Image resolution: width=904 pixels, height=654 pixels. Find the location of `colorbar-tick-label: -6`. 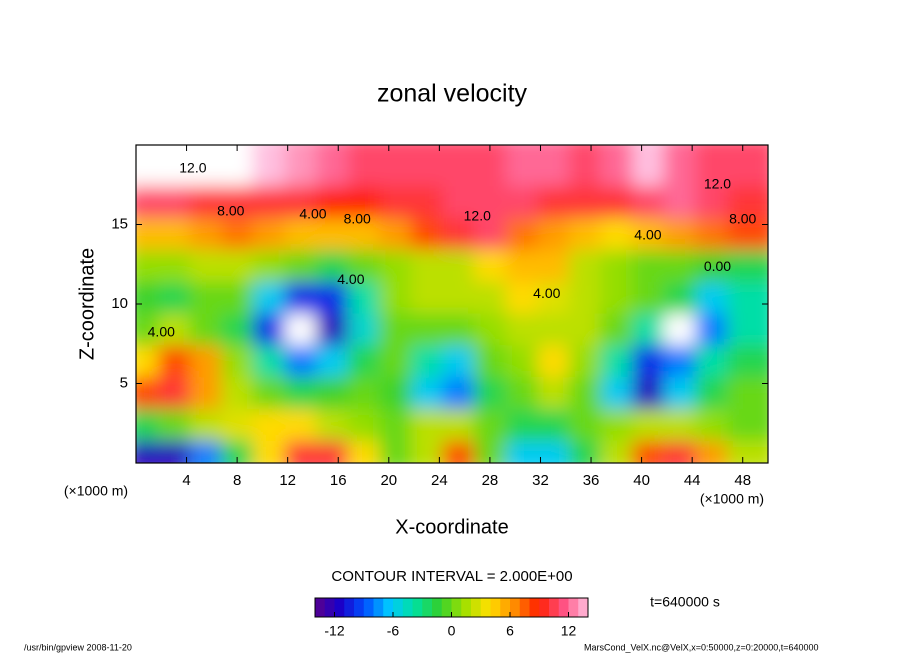

colorbar-tick-label: -6 is located at coordinates (393, 631).